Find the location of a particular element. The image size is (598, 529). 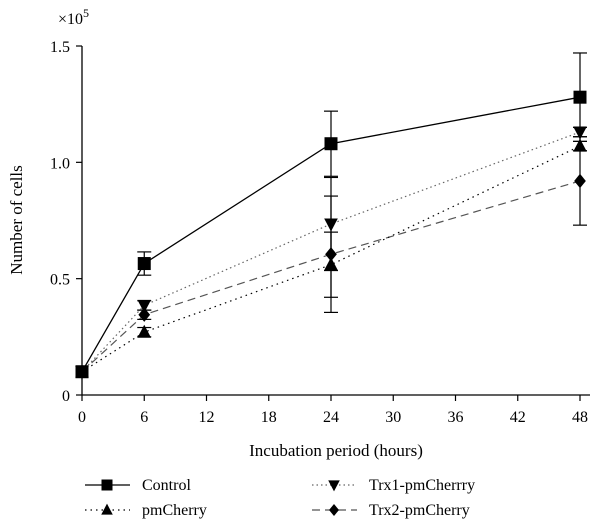

legend-item: Trx1-pmCherrry is located at coordinates (393, 485).